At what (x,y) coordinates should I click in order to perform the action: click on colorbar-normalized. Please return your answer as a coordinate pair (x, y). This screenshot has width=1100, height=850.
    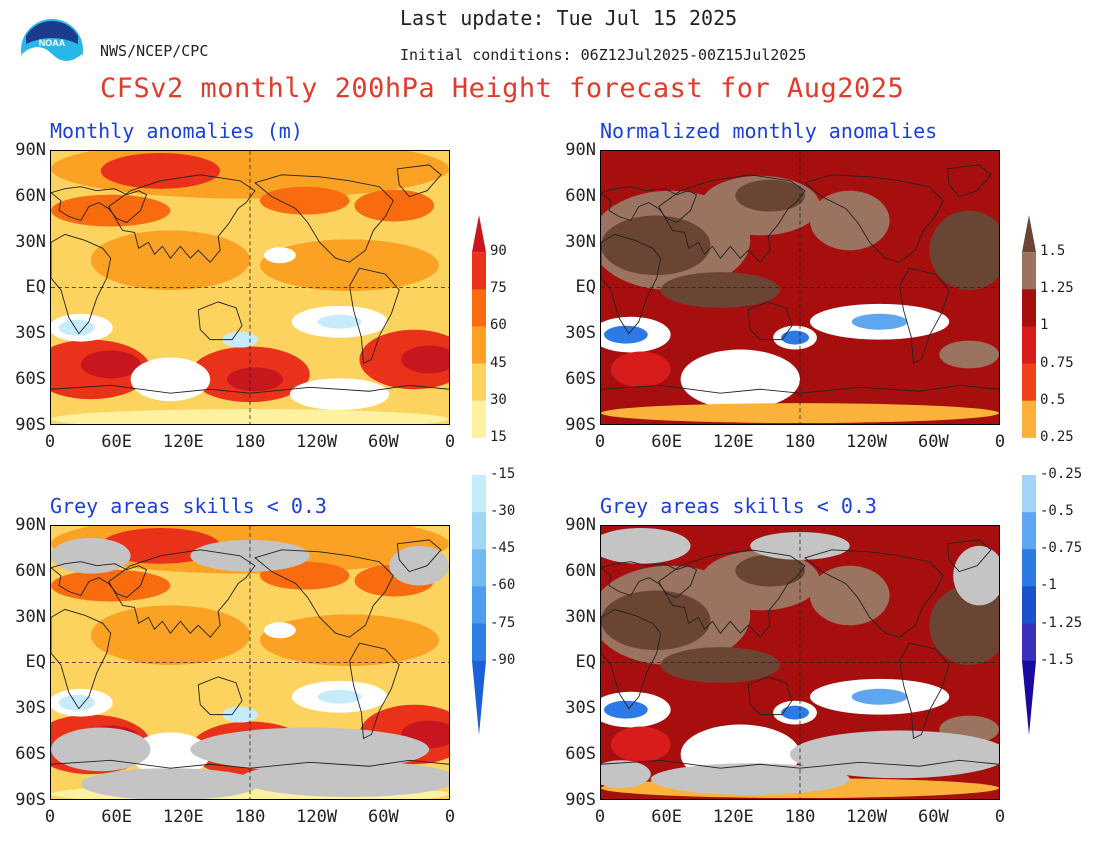
    Looking at the image, I should click on (1040, 475).